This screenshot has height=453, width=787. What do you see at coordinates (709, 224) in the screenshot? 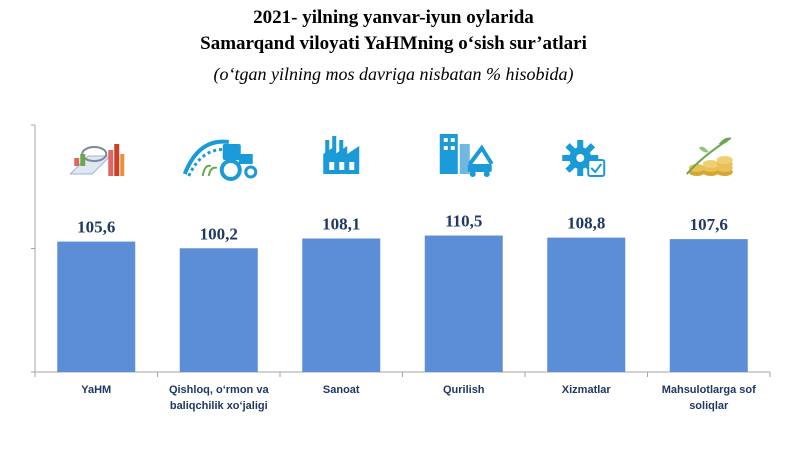
I see `data-label-5: 107,6` at bounding box center [709, 224].